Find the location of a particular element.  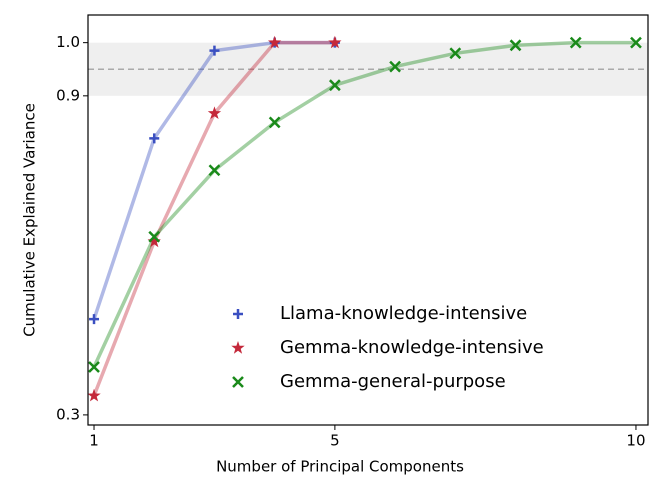

x-axis-label: Number of Principal Components is located at coordinates (340, 467).